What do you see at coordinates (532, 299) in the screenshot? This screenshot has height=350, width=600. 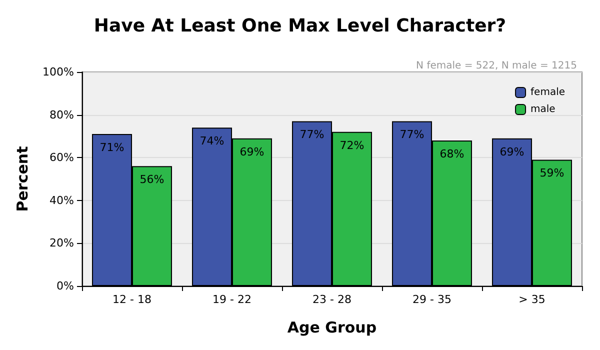 I see `x-tick-label: > 35` at bounding box center [532, 299].